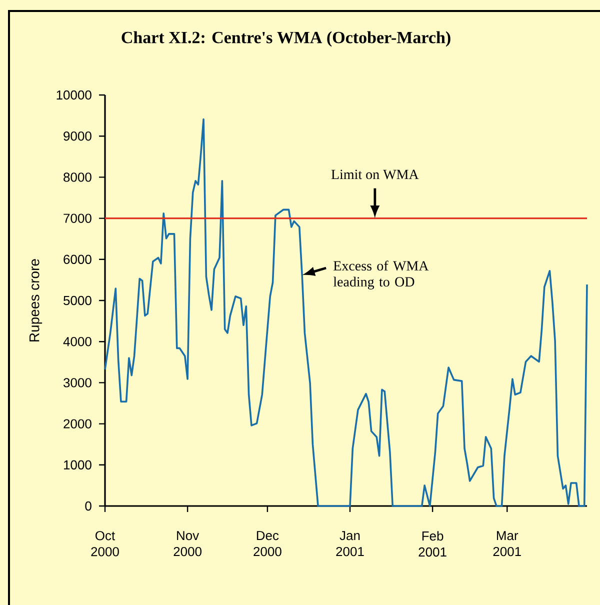  Describe the element at coordinates (78, 259) in the screenshot. I see `y-tick-label: 6000` at that location.